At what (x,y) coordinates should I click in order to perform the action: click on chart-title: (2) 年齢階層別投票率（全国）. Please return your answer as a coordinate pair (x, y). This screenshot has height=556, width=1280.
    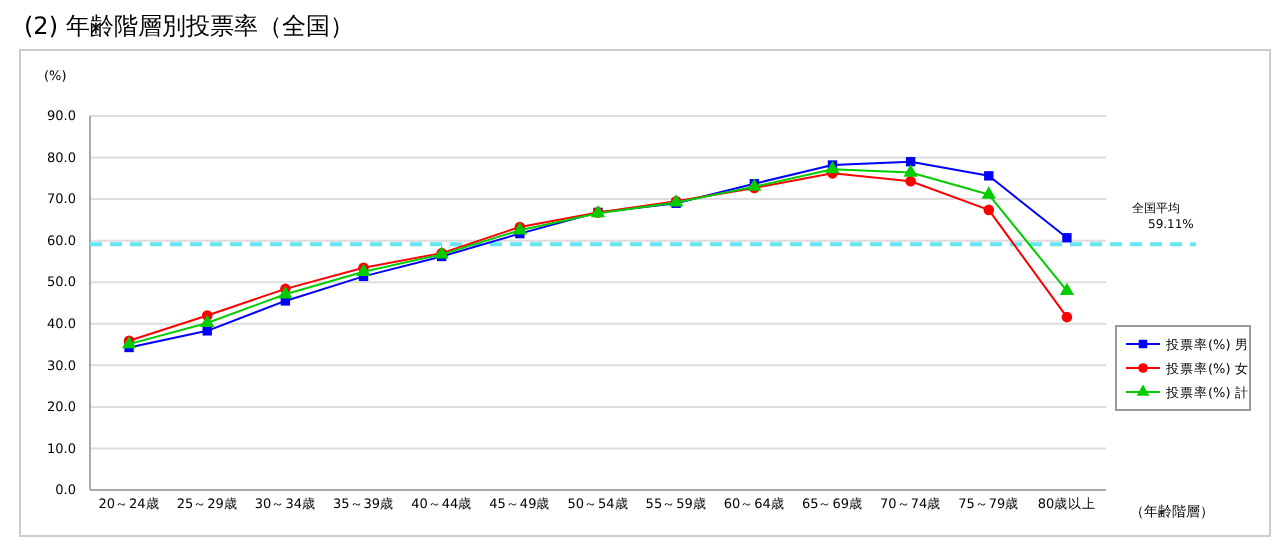
    Looking at the image, I should click on (189, 26).